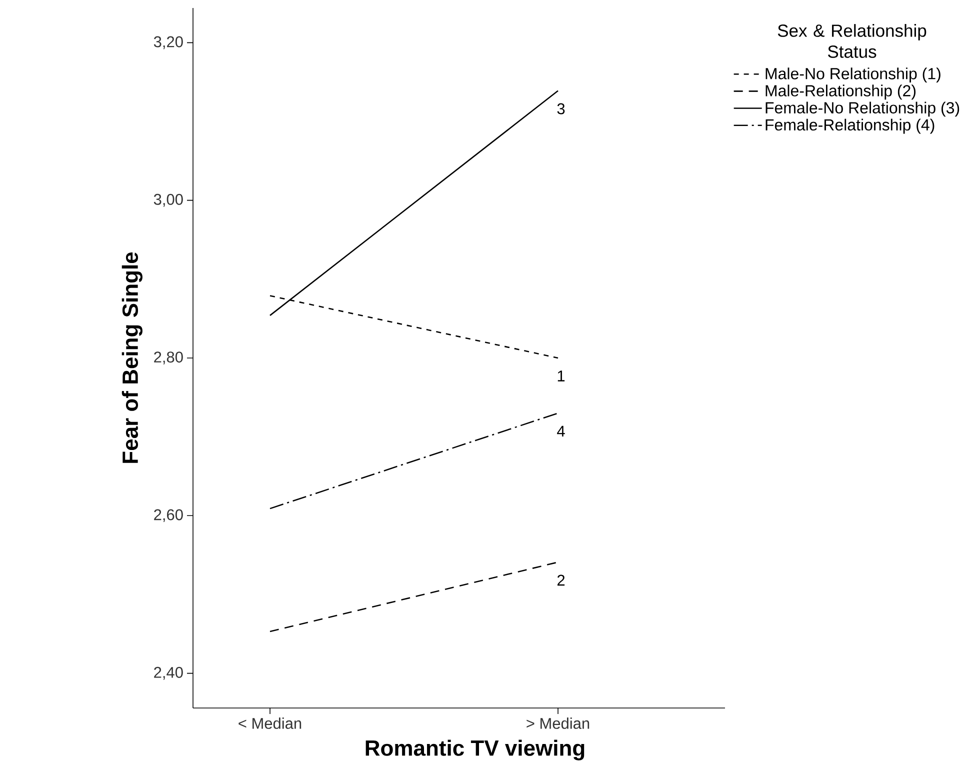 This screenshot has width=973, height=776. Describe the element at coordinates (561, 108) in the screenshot. I see `annotation: 3` at that location.